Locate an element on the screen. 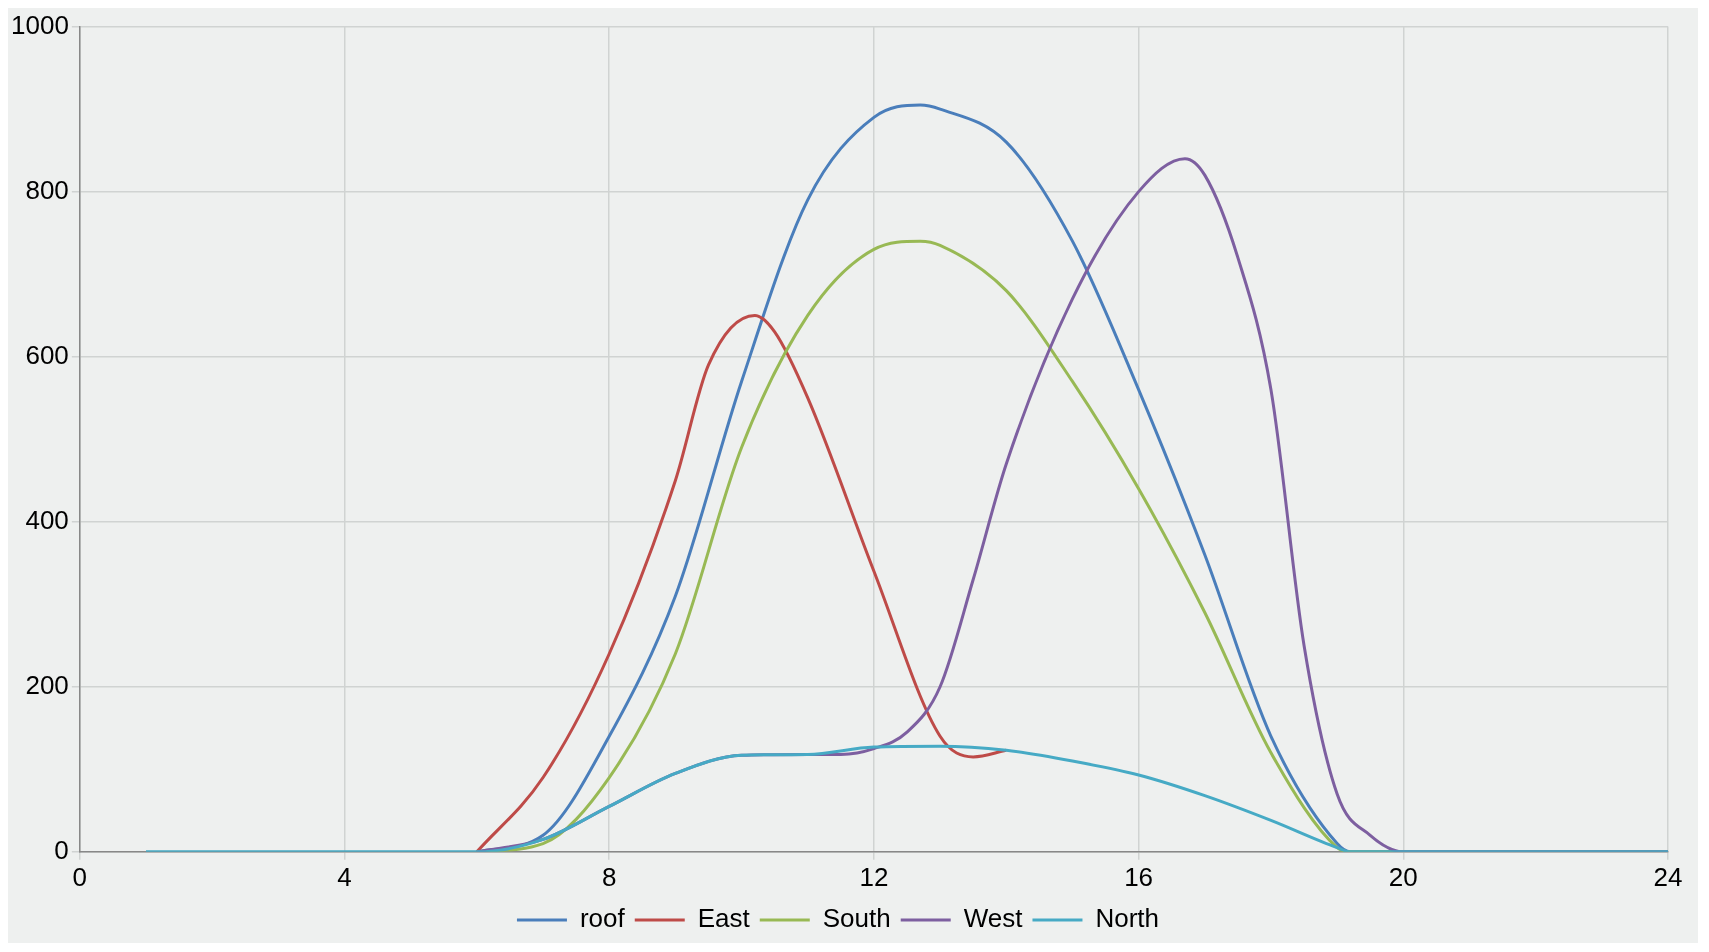  legend-label: roof is located at coordinates (602, 918).